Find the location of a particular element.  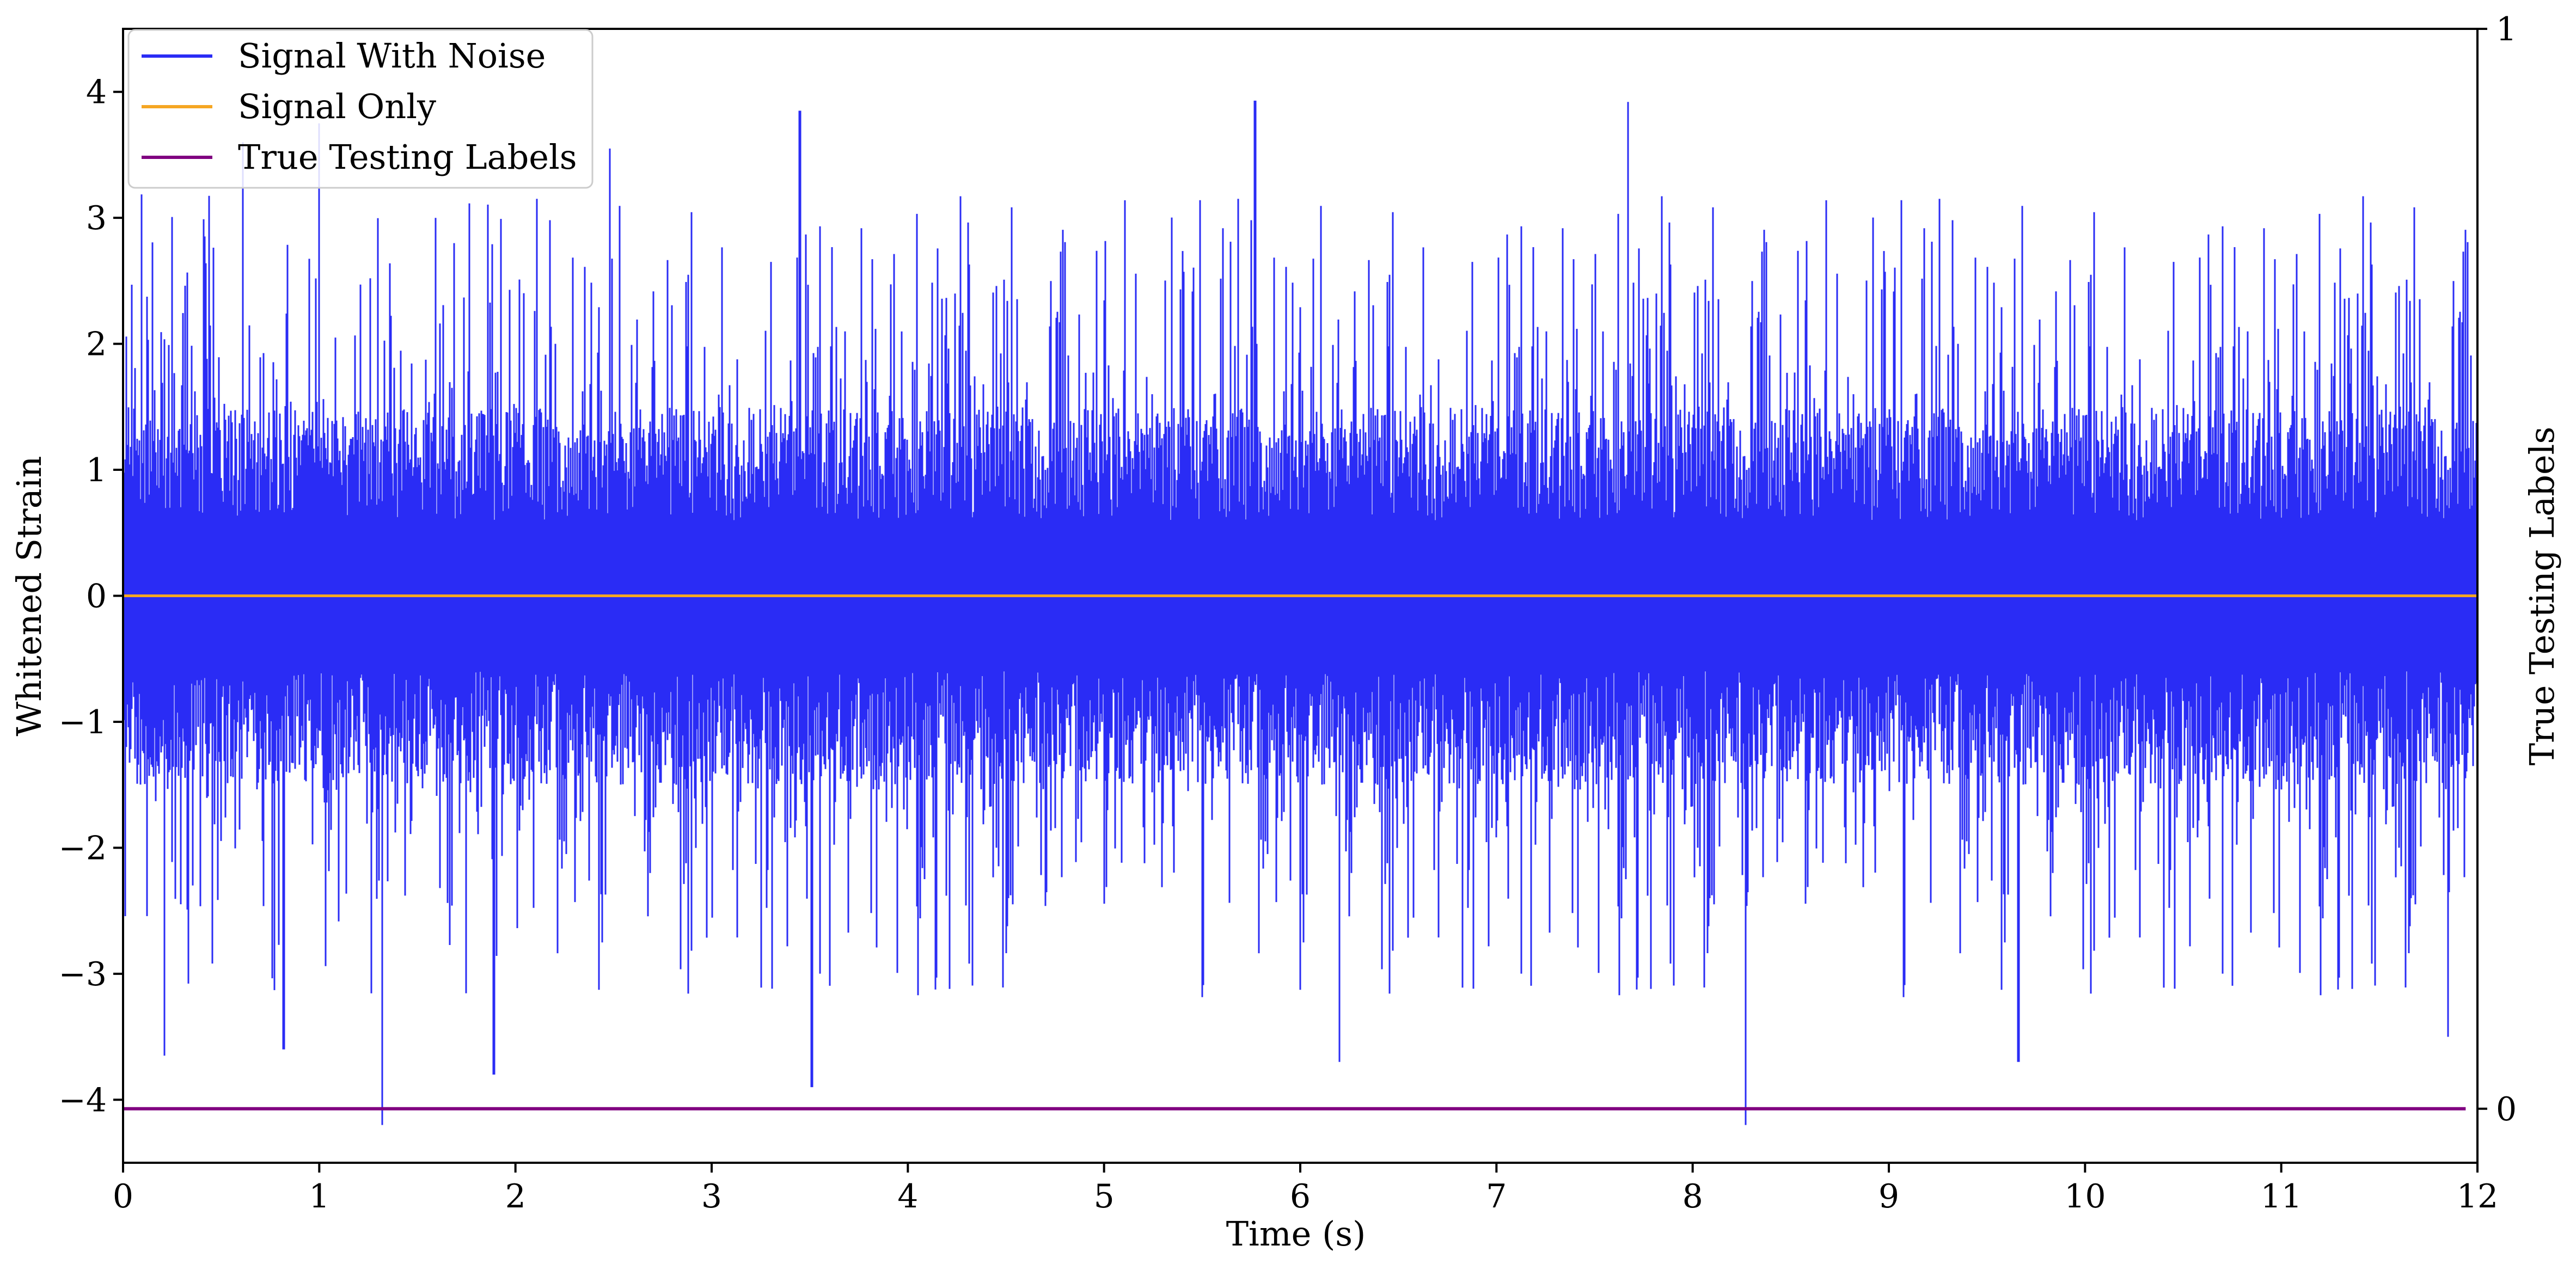

x-axis: 0 1 2 3 4 5 6 7 8 9 10 11 12 is located at coordinates (1305, 1189).